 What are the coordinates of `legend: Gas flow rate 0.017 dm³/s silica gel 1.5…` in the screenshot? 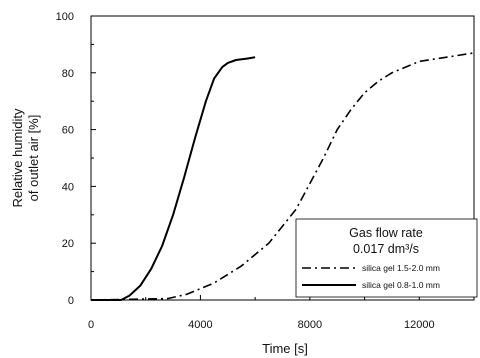 It's located at (386, 258).